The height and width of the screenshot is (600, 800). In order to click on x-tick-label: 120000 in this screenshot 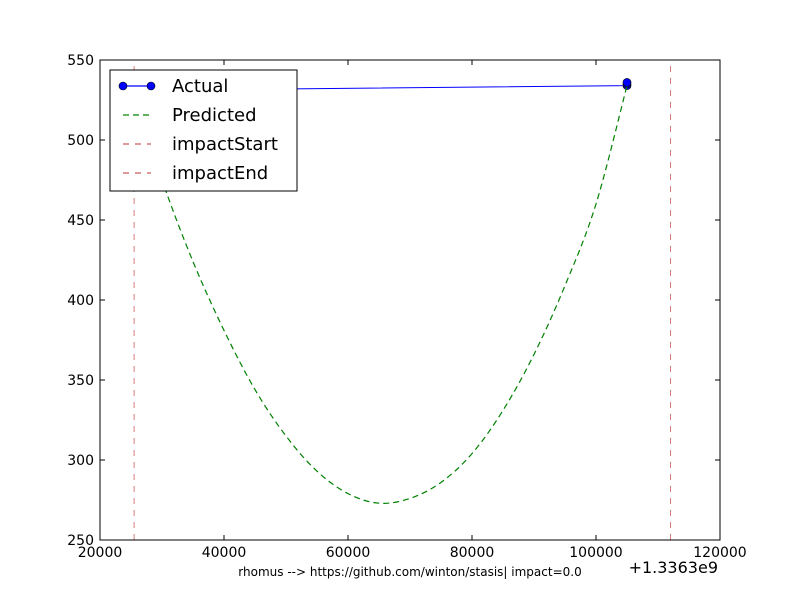, I will do `click(719, 553)`.